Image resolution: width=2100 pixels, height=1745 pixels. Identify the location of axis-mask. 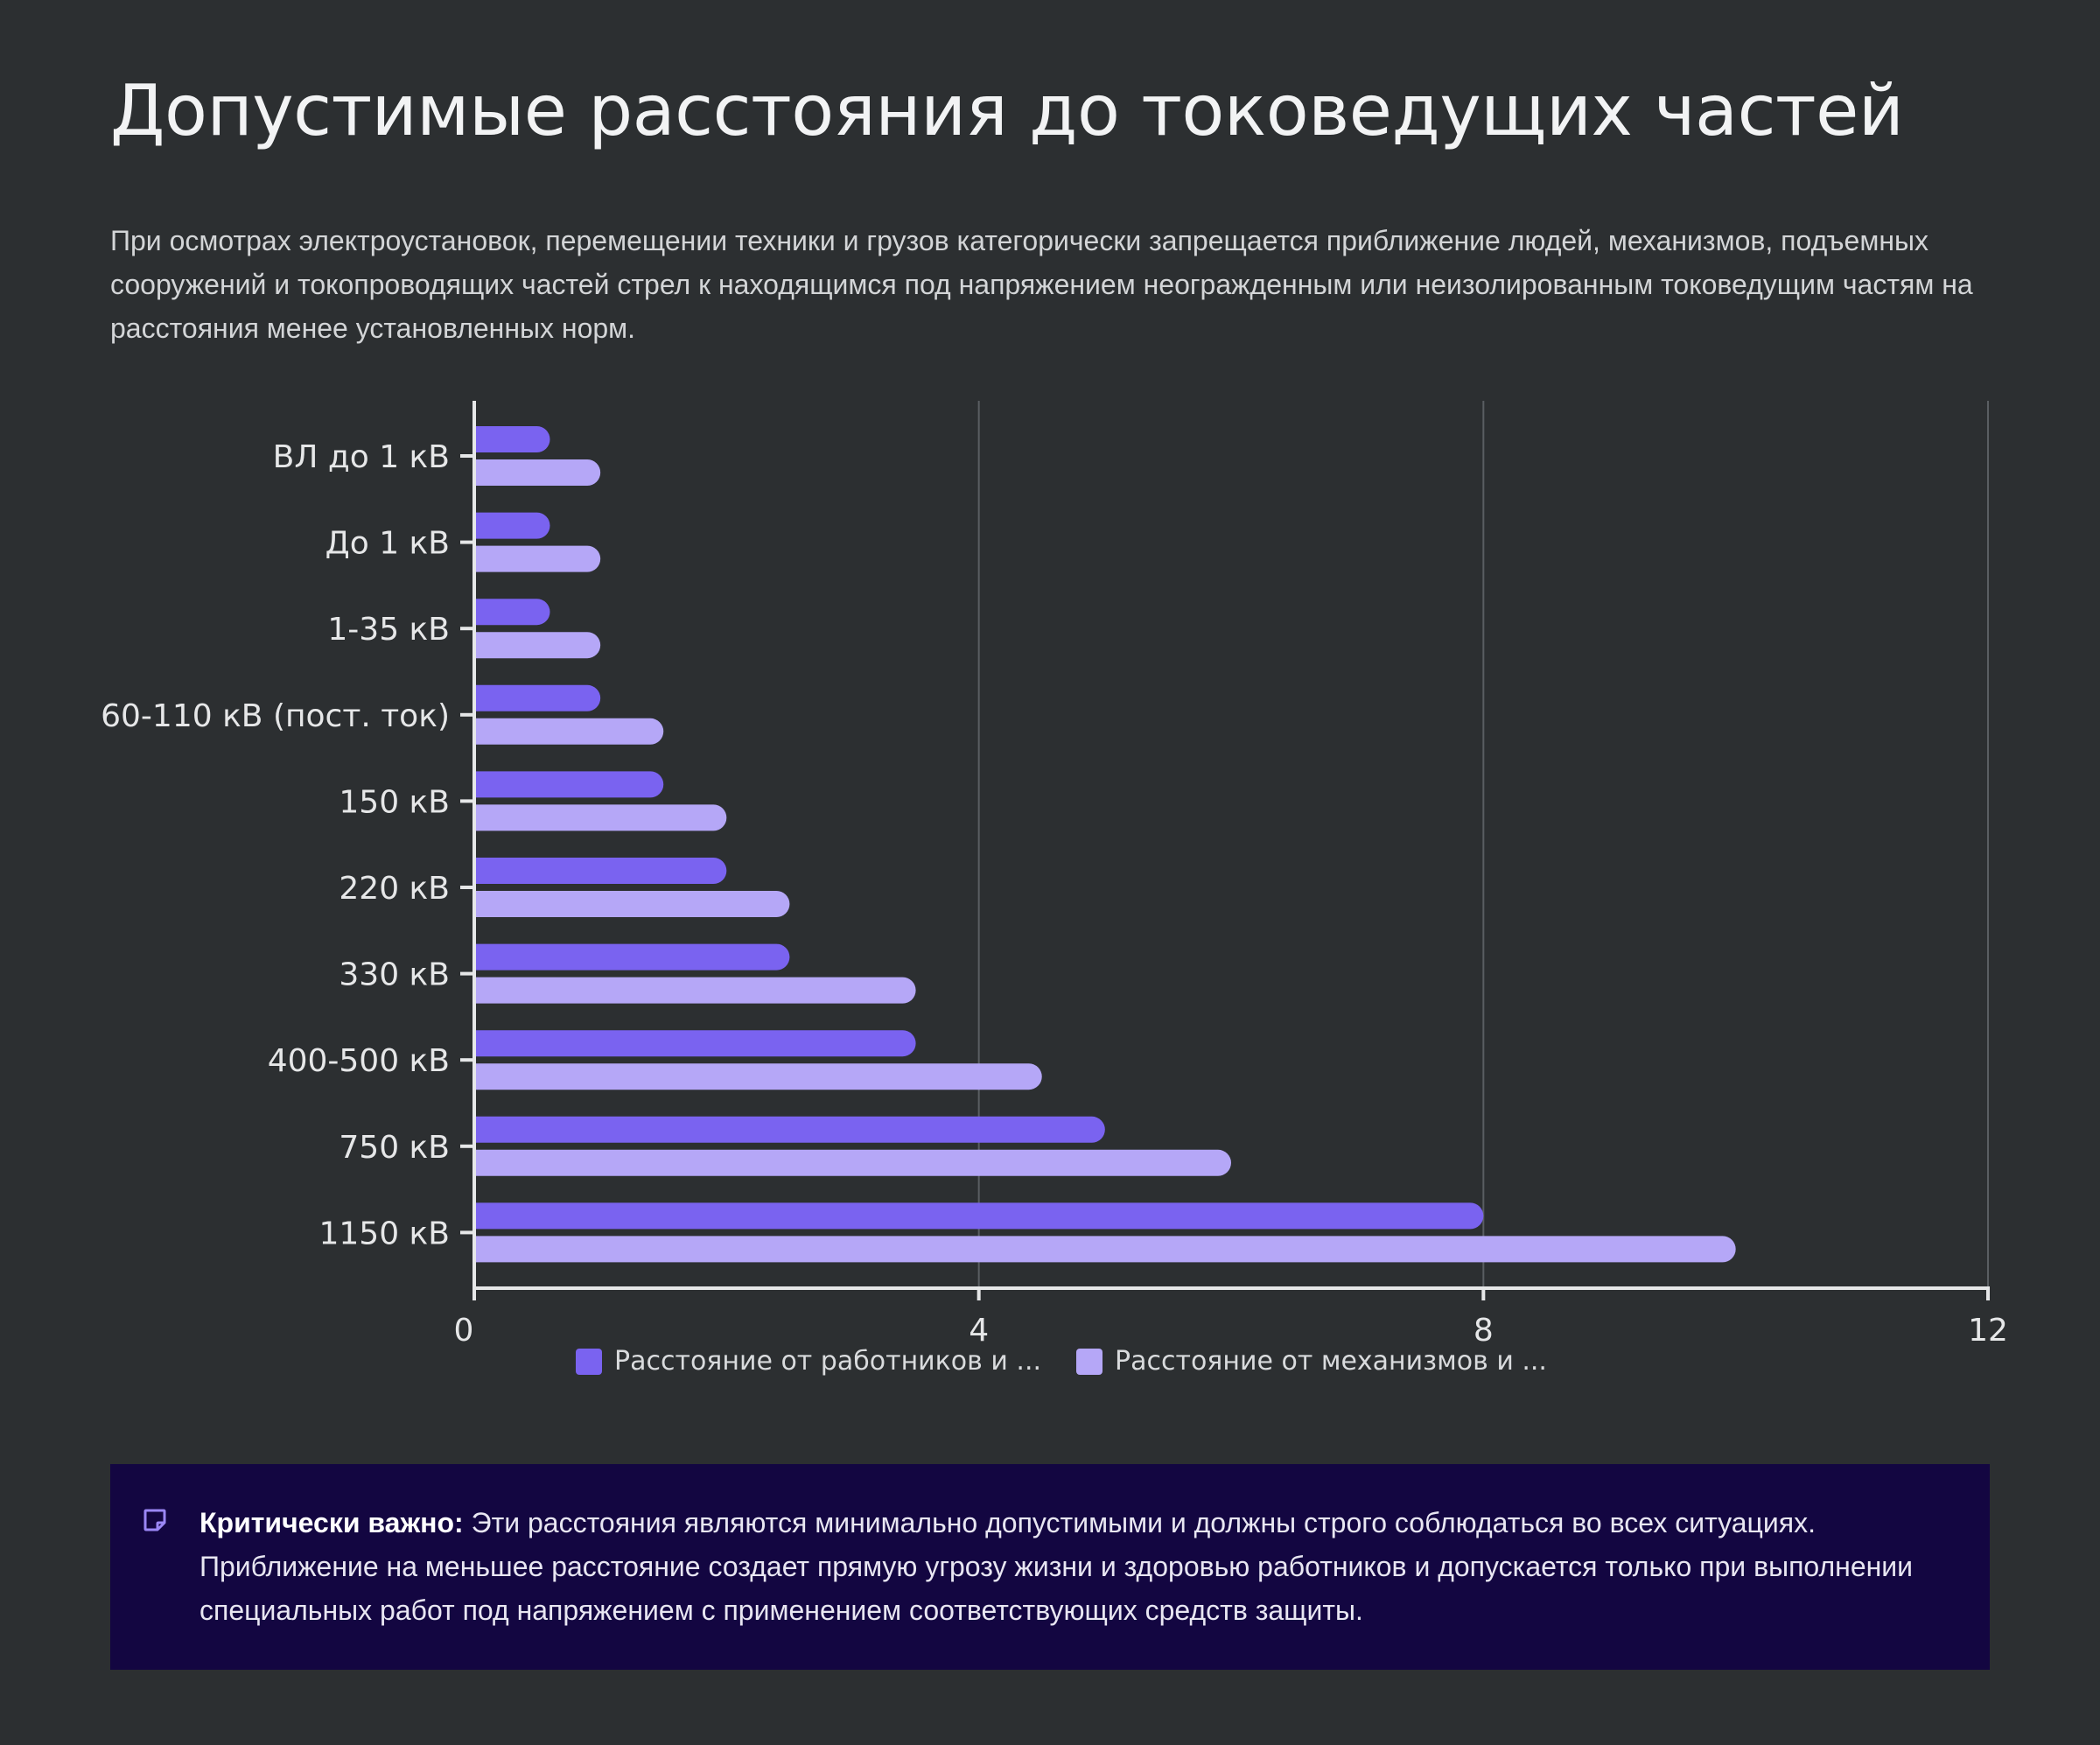
(460, 844).